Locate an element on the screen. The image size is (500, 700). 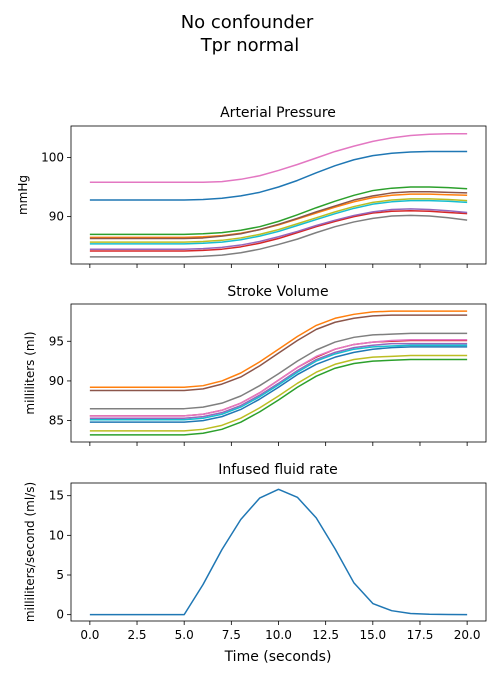
stroke-volume-ytick-label: 90 is located at coordinates (56, 381).